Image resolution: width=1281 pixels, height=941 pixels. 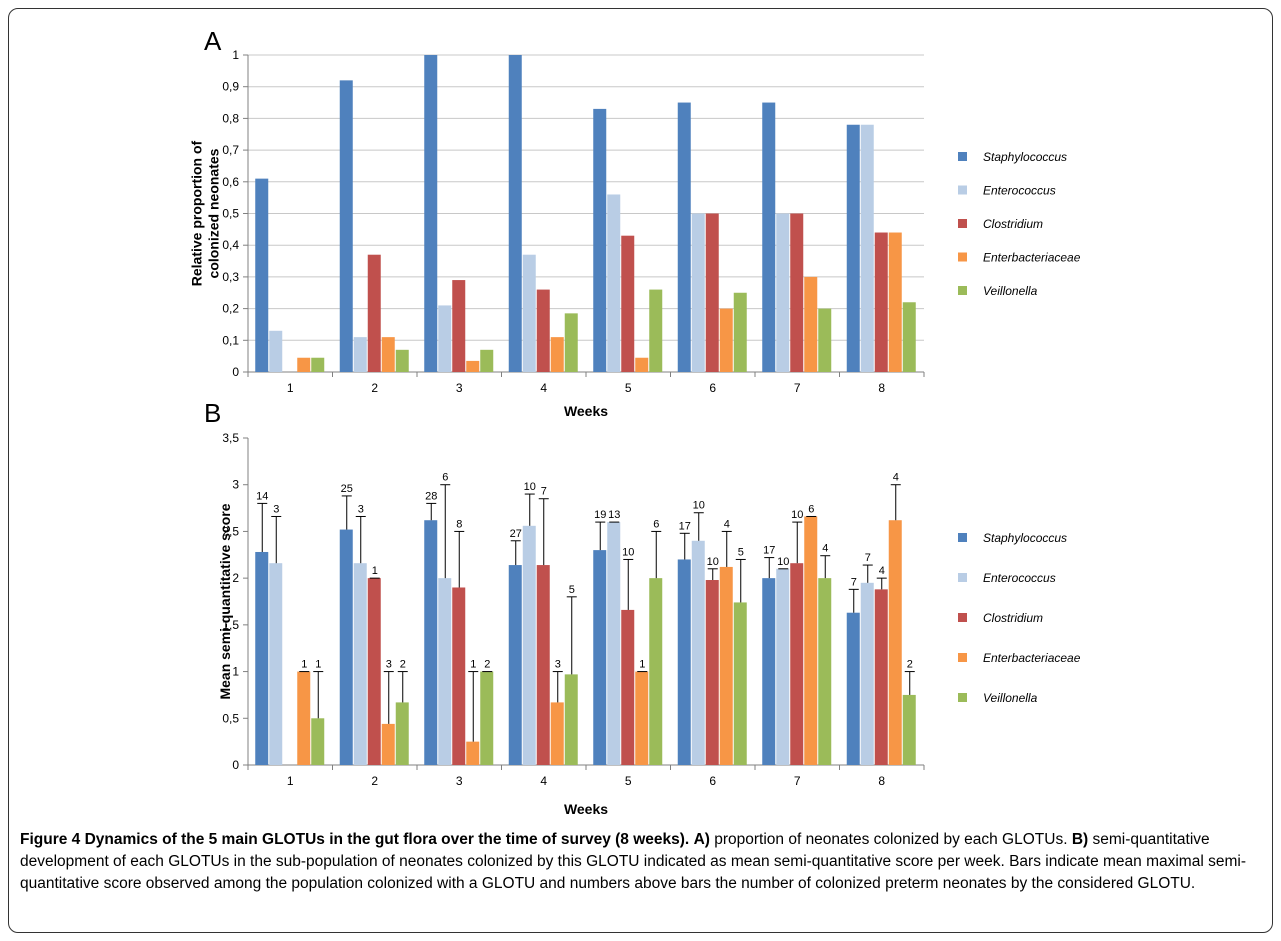 I want to click on y-tick-label: 0,7, so click(x=230, y=150).